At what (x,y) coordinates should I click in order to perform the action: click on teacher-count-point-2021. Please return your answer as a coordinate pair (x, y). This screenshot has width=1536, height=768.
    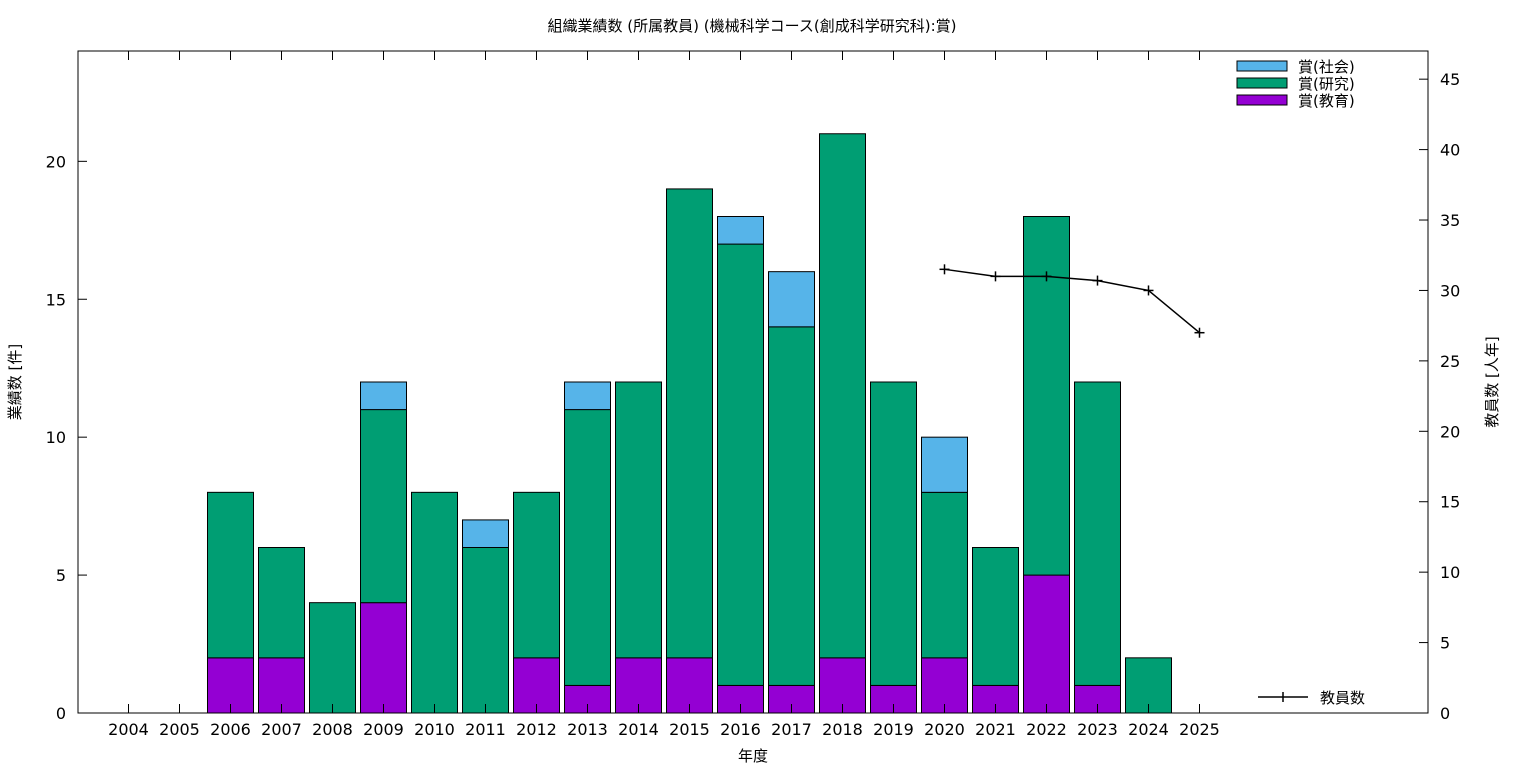
    Looking at the image, I should click on (995, 276).